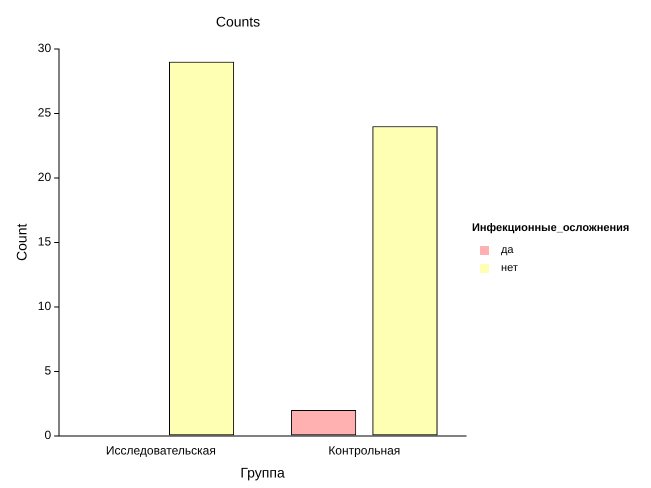  I want to click on legend-title: Инфекционные_осложнения, so click(551, 228).